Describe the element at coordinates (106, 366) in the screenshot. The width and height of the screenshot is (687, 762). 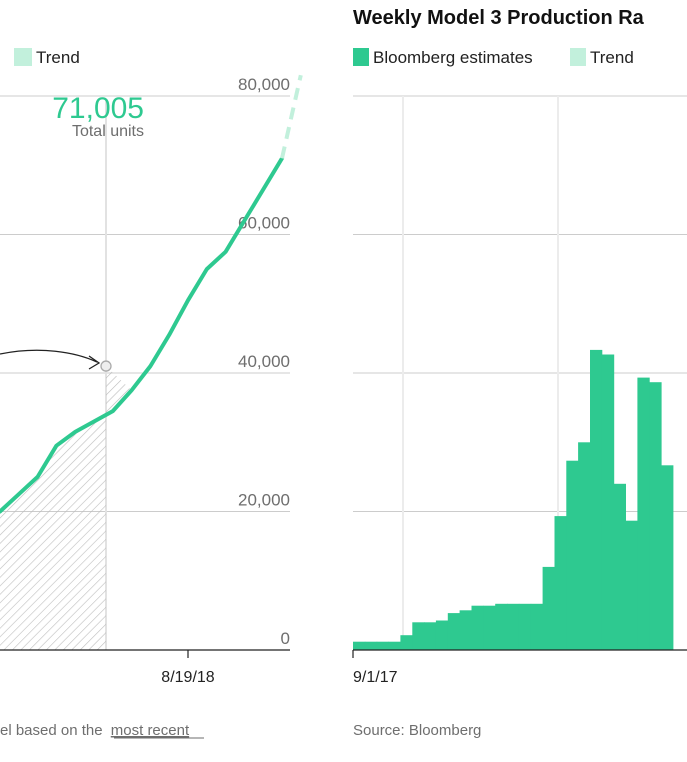
I see `annotation-point` at that location.